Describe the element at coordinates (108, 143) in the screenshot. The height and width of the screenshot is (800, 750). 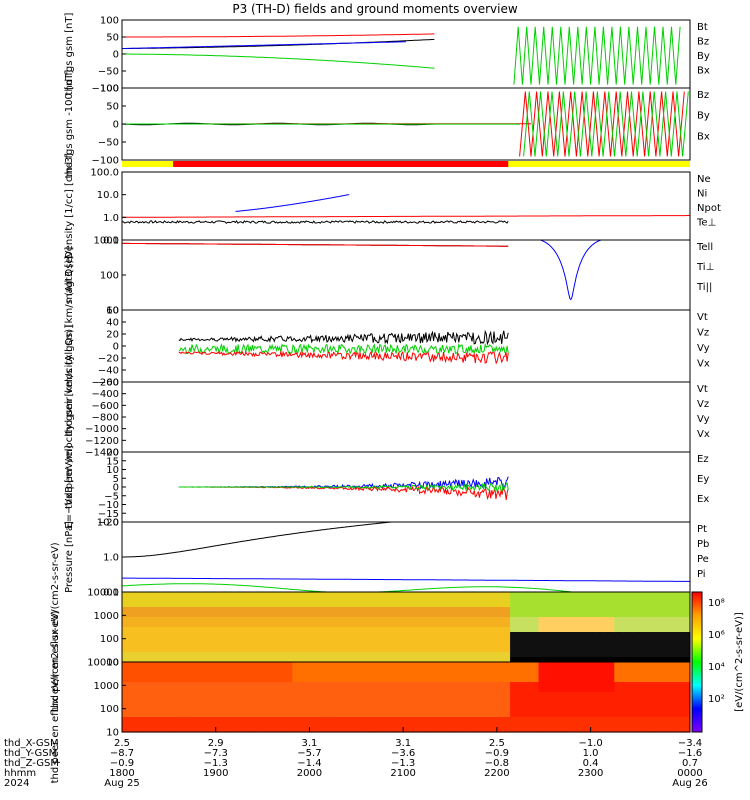
I see `y-tick-label: −50` at that location.